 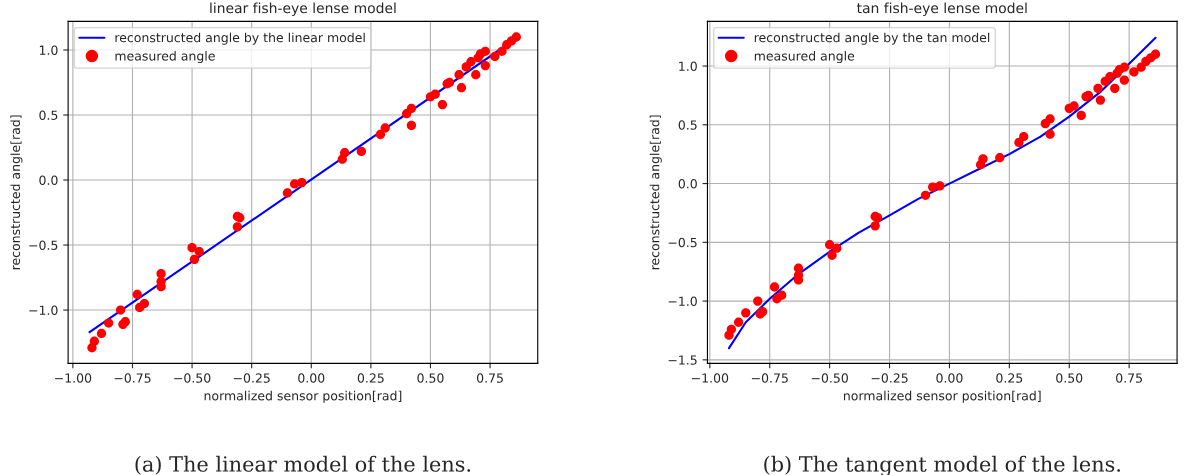 I want to click on legend-label: reconstructed angle by the linear model, so click(x=240, y=38).